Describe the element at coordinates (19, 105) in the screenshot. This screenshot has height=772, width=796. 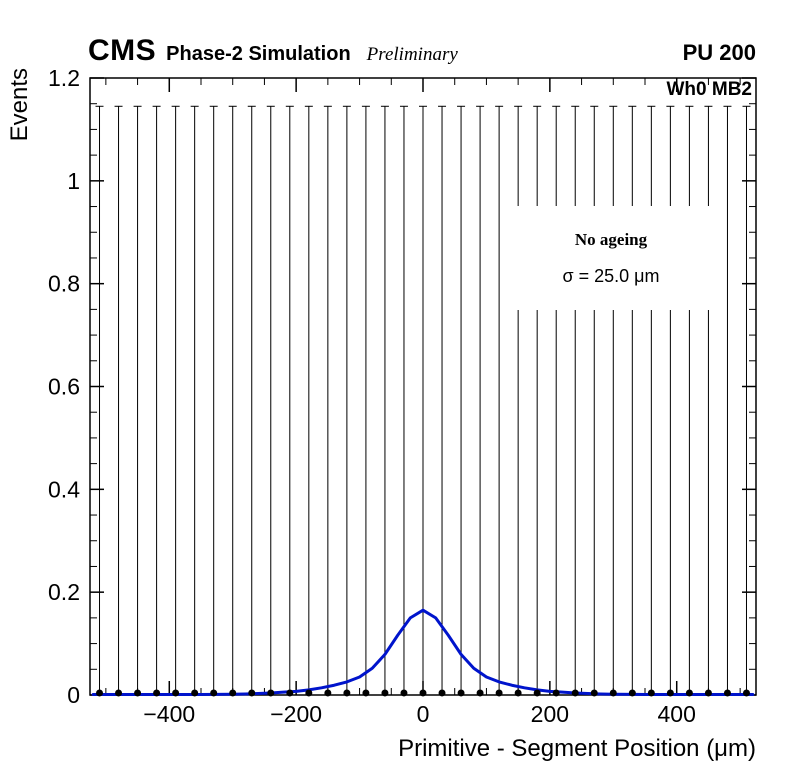
I see `y-axis-title: Events` at that location.